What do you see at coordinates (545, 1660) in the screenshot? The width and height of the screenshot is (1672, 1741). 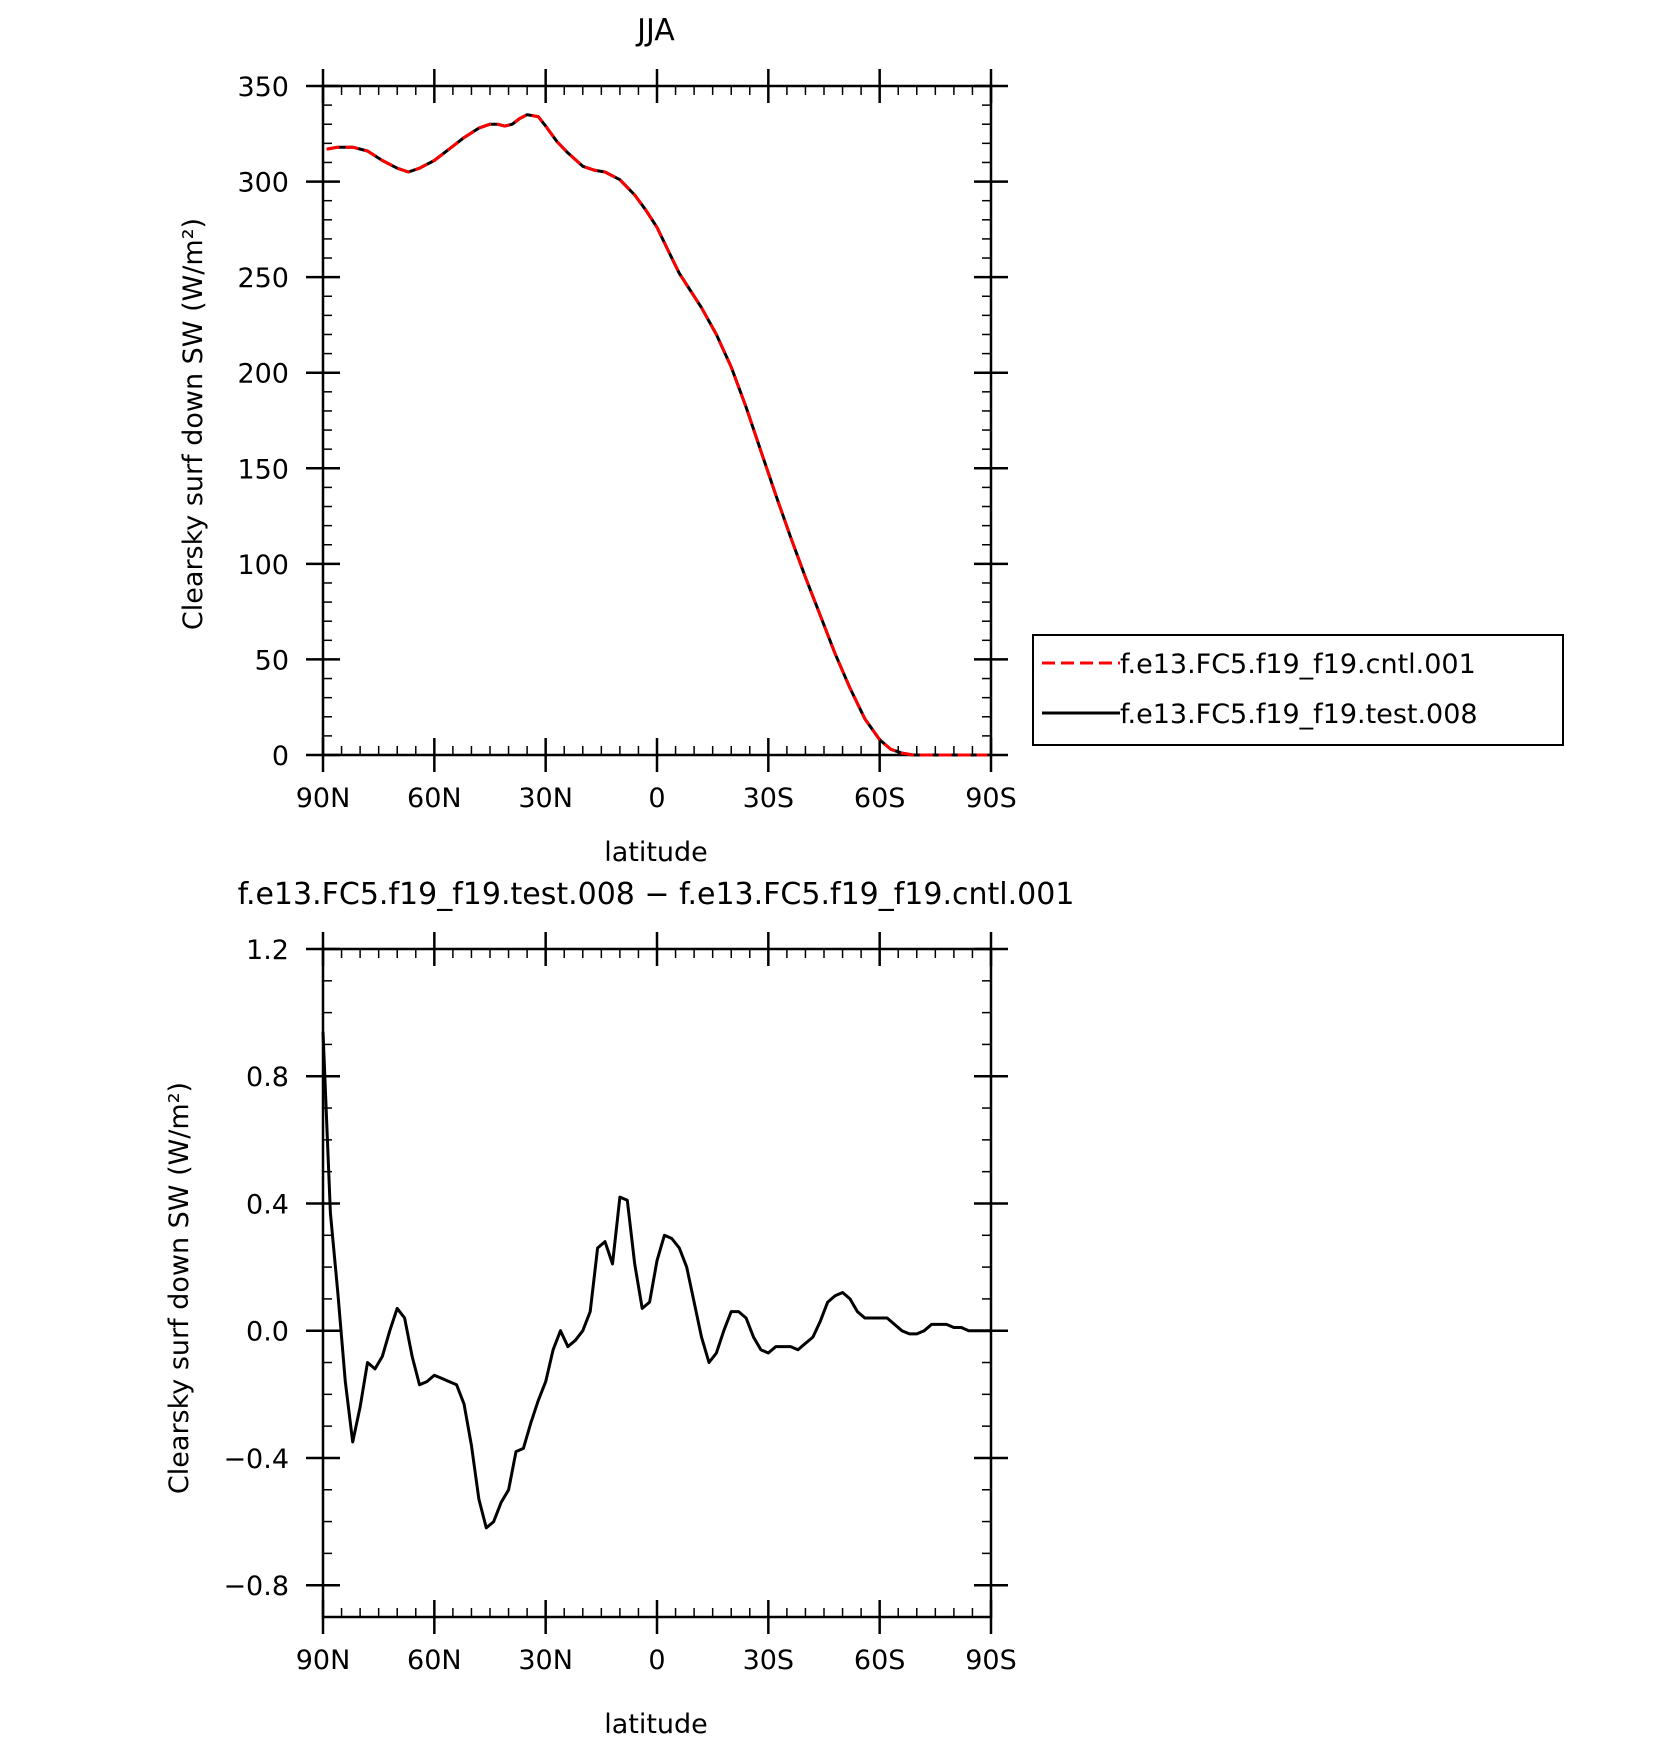 I see `bottom-x-tick-label: 30N` at bounding box center [545, 1660].